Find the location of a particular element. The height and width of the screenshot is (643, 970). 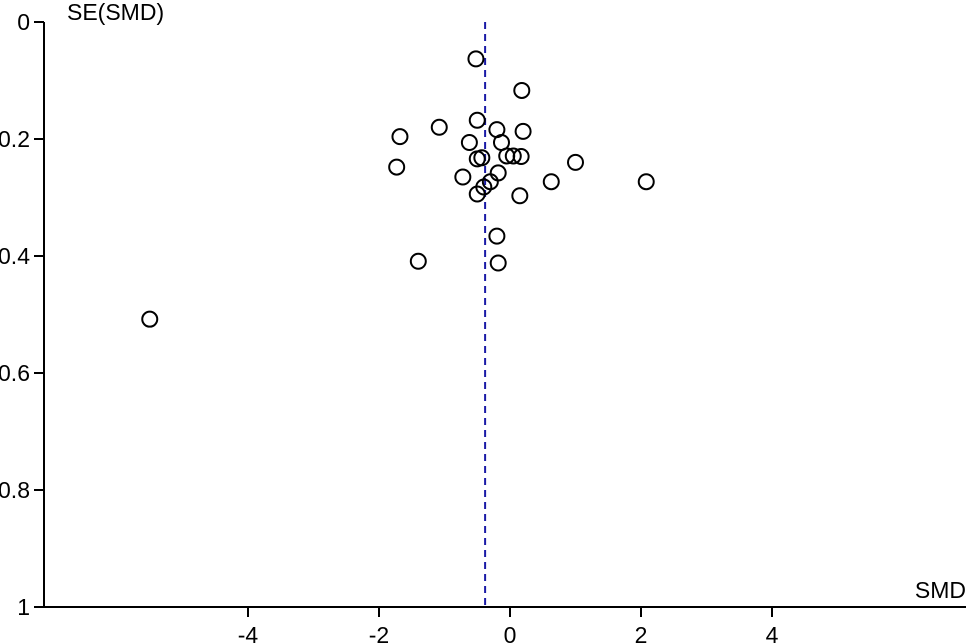

y-tick-label: 0.4 is located at coordinates (15, 256).